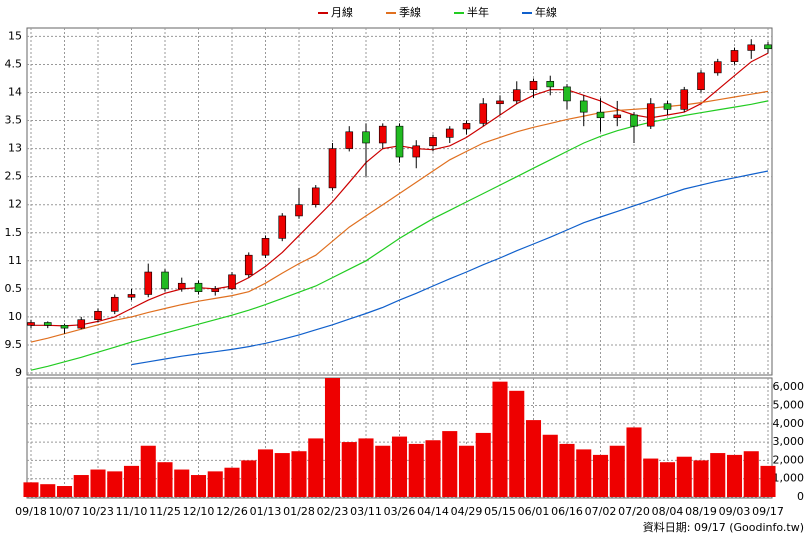 The image size is (808, 544). Describe the element at coordinates (14, 63) in the screenshot. I see `y-tick-label: 4.5` at that location.